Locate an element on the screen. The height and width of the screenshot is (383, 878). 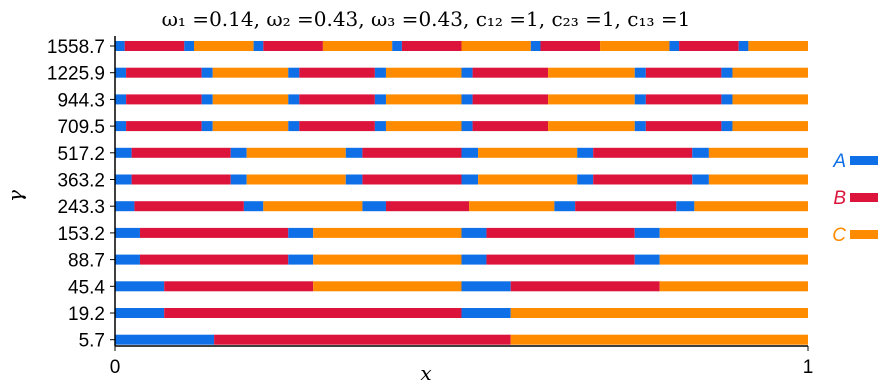
y-tick-label-9: 45.4 is located at coordinates (86, 287).